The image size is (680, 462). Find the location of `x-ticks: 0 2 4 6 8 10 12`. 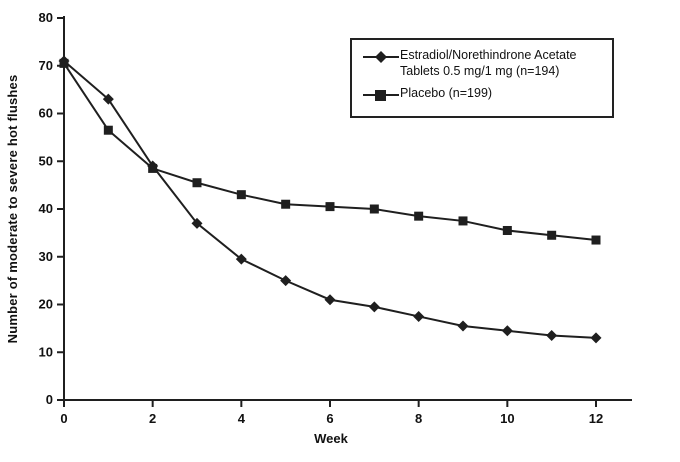

x-ticks: 0 2 4 6 8 10 12 is located at coordinates (331, 413).